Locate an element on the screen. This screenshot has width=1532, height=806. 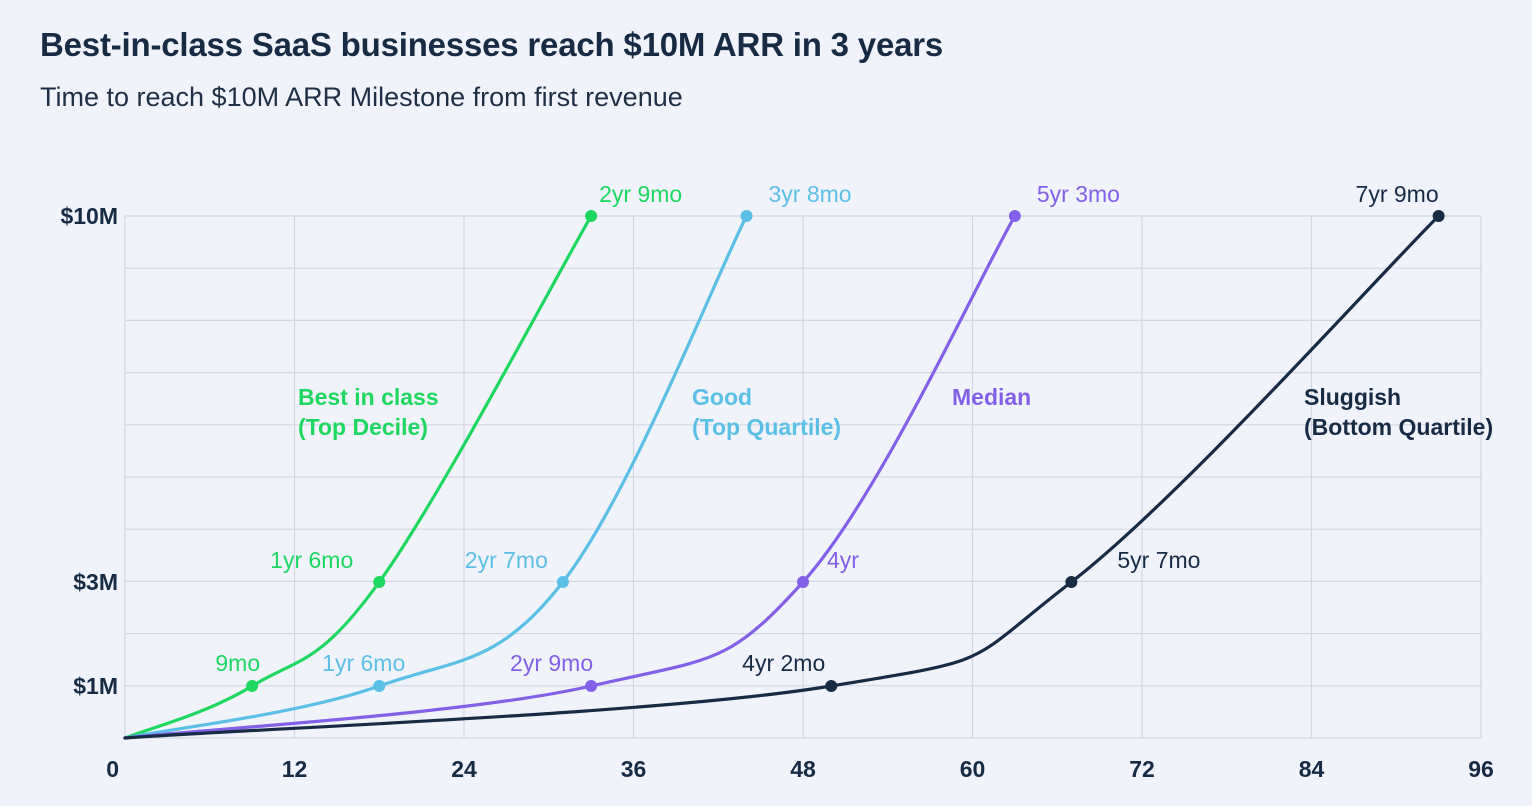
series-label-subtitle: (Top Decile) is located at coordinates (363, 427).